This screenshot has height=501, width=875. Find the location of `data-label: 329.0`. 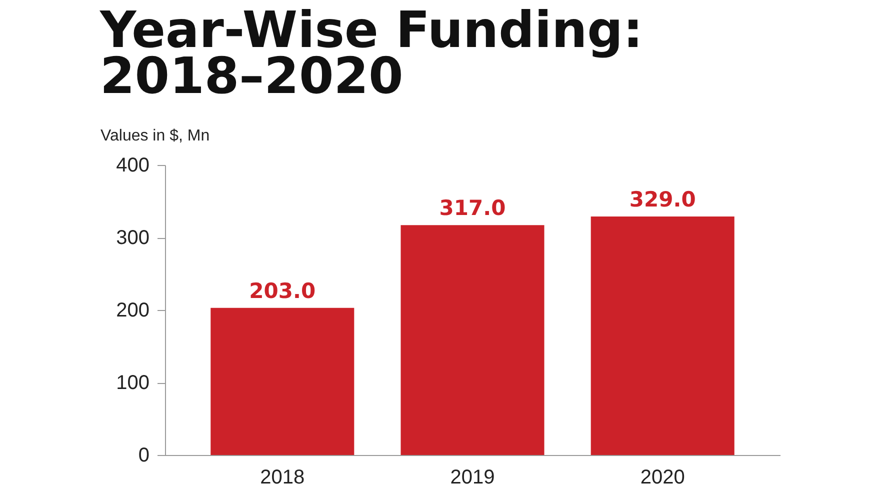

data-label: 329.0 is located at coordinates (662, 199).